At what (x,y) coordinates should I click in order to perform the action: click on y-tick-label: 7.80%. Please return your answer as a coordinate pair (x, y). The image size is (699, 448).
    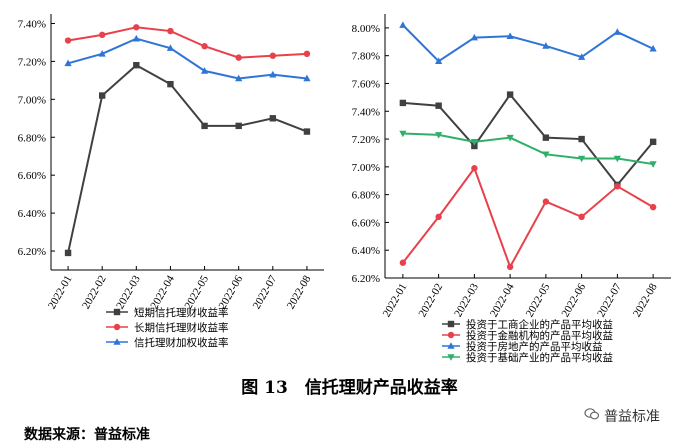
    Looking at the image, I should click on (366, 57).